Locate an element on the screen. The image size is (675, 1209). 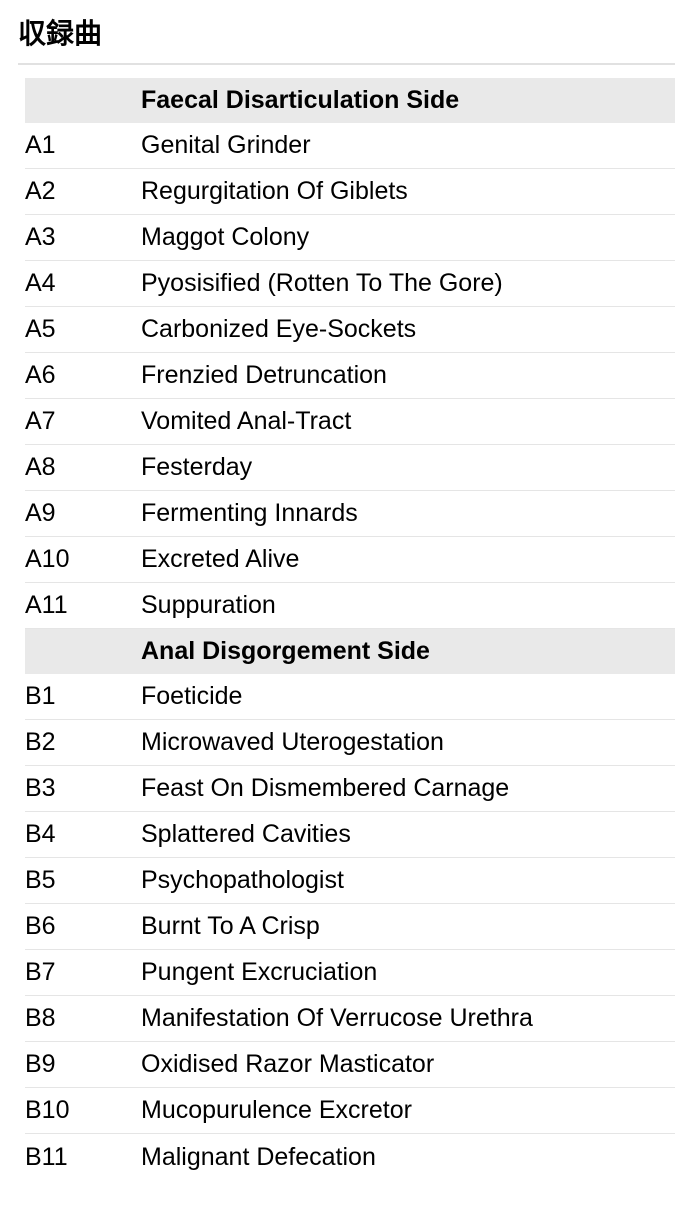
track-title: Microwaved Uterogestation is located at coordinates (408, 743).